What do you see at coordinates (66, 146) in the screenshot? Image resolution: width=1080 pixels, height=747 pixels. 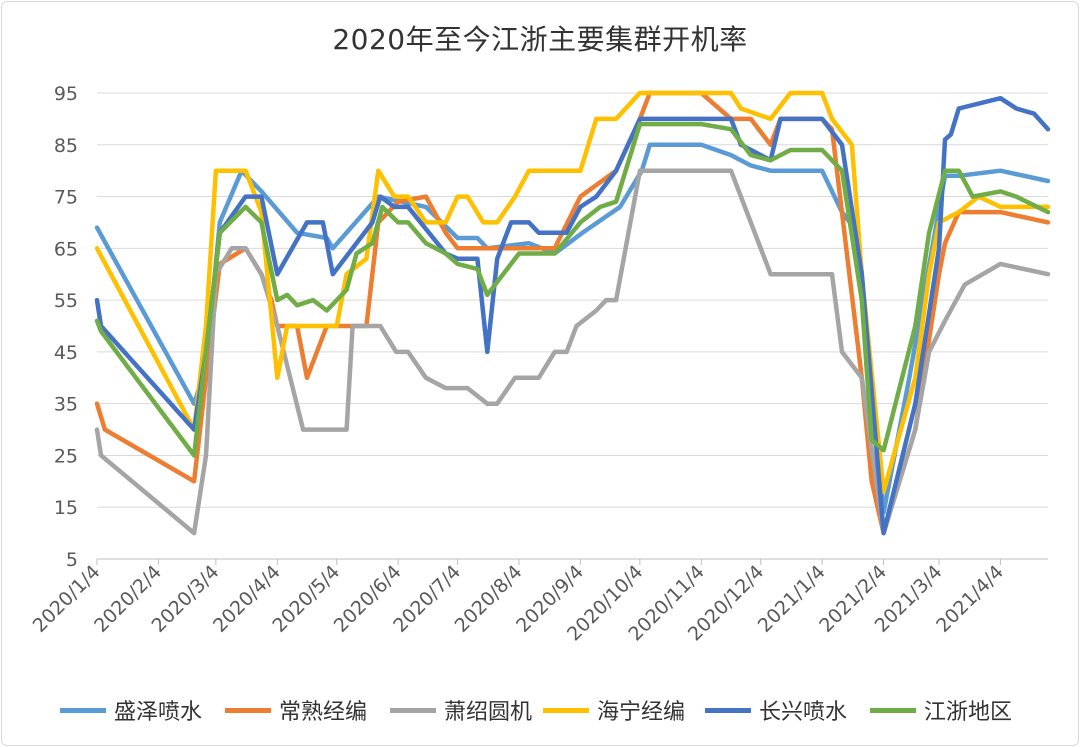 I see `y-tick-label: 85` at bounding box center [66, 146].